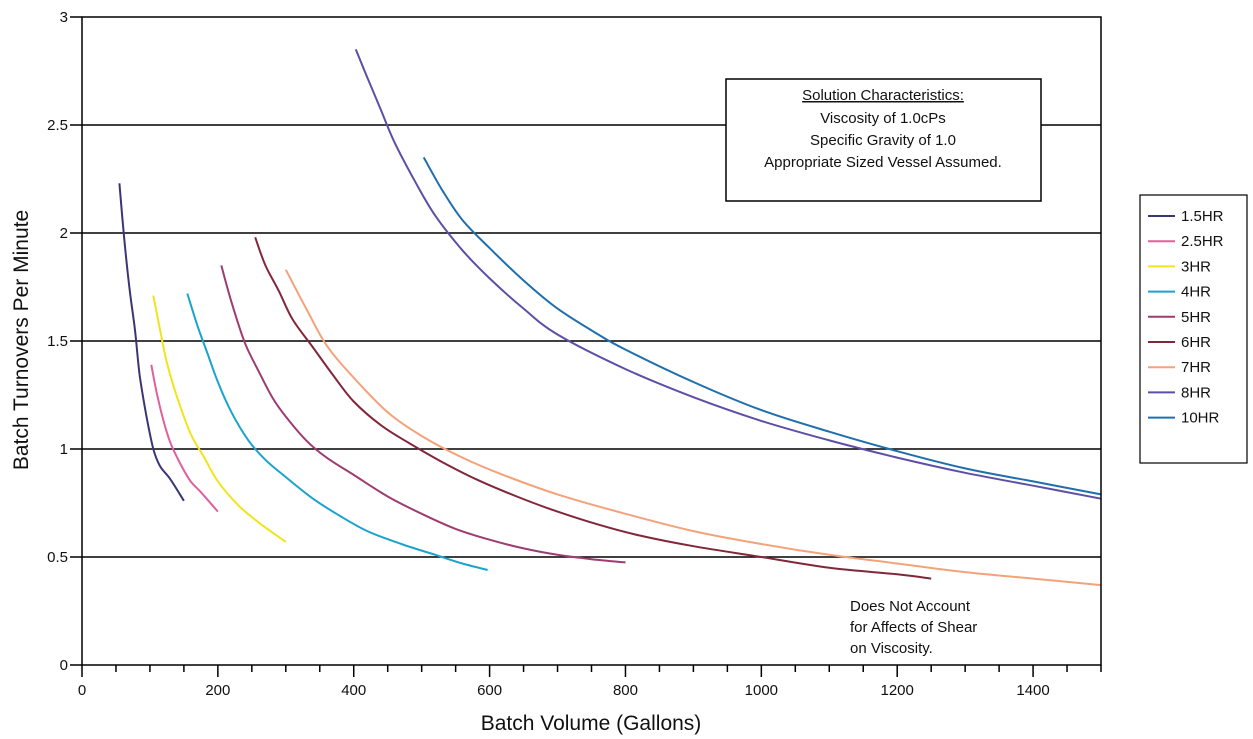 The image size is (1253, 739). What do you see at coordinates (910, 606) in the screenshot?
I see `shear-note-line: Does Not Account` at bounding box center [910, 606].